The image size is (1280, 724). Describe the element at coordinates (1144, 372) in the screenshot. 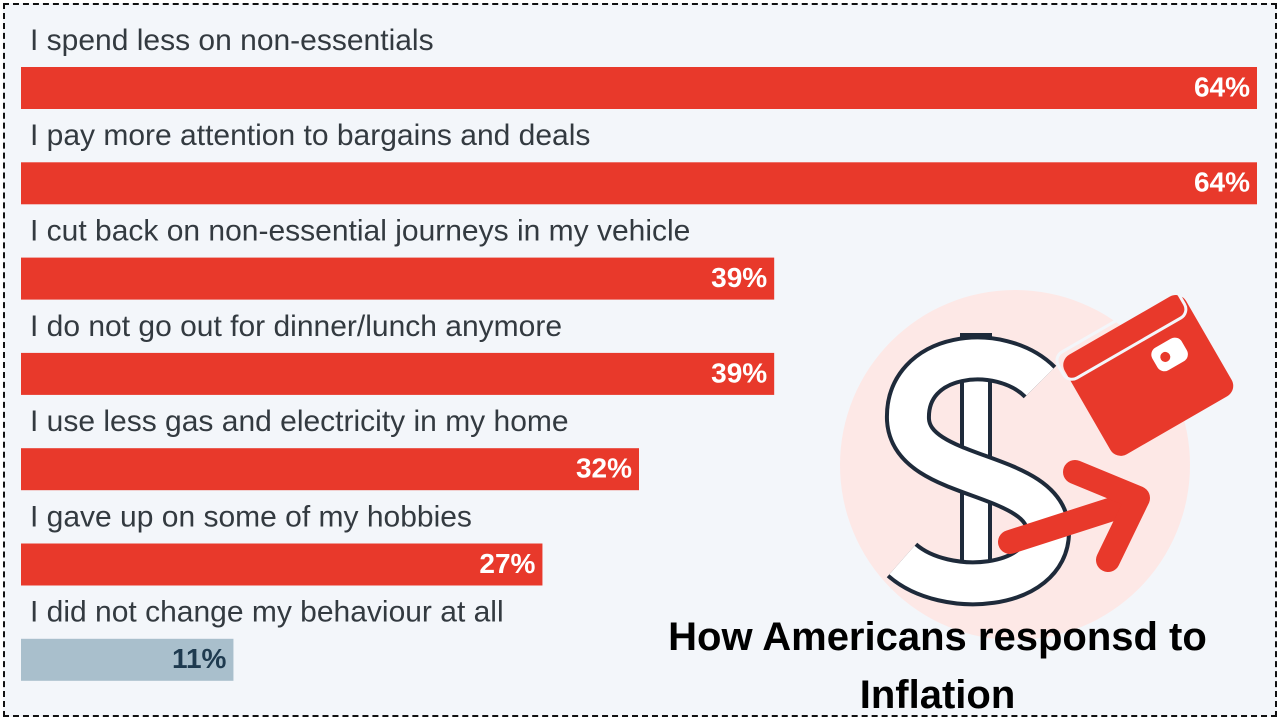

I see `wallet` at that location.